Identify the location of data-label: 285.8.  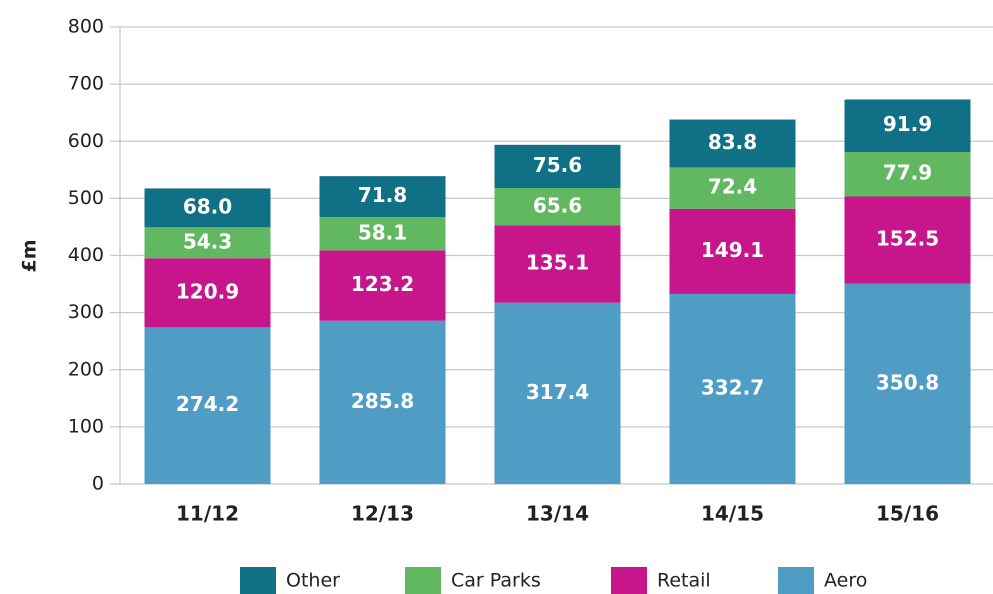
(382, 401).